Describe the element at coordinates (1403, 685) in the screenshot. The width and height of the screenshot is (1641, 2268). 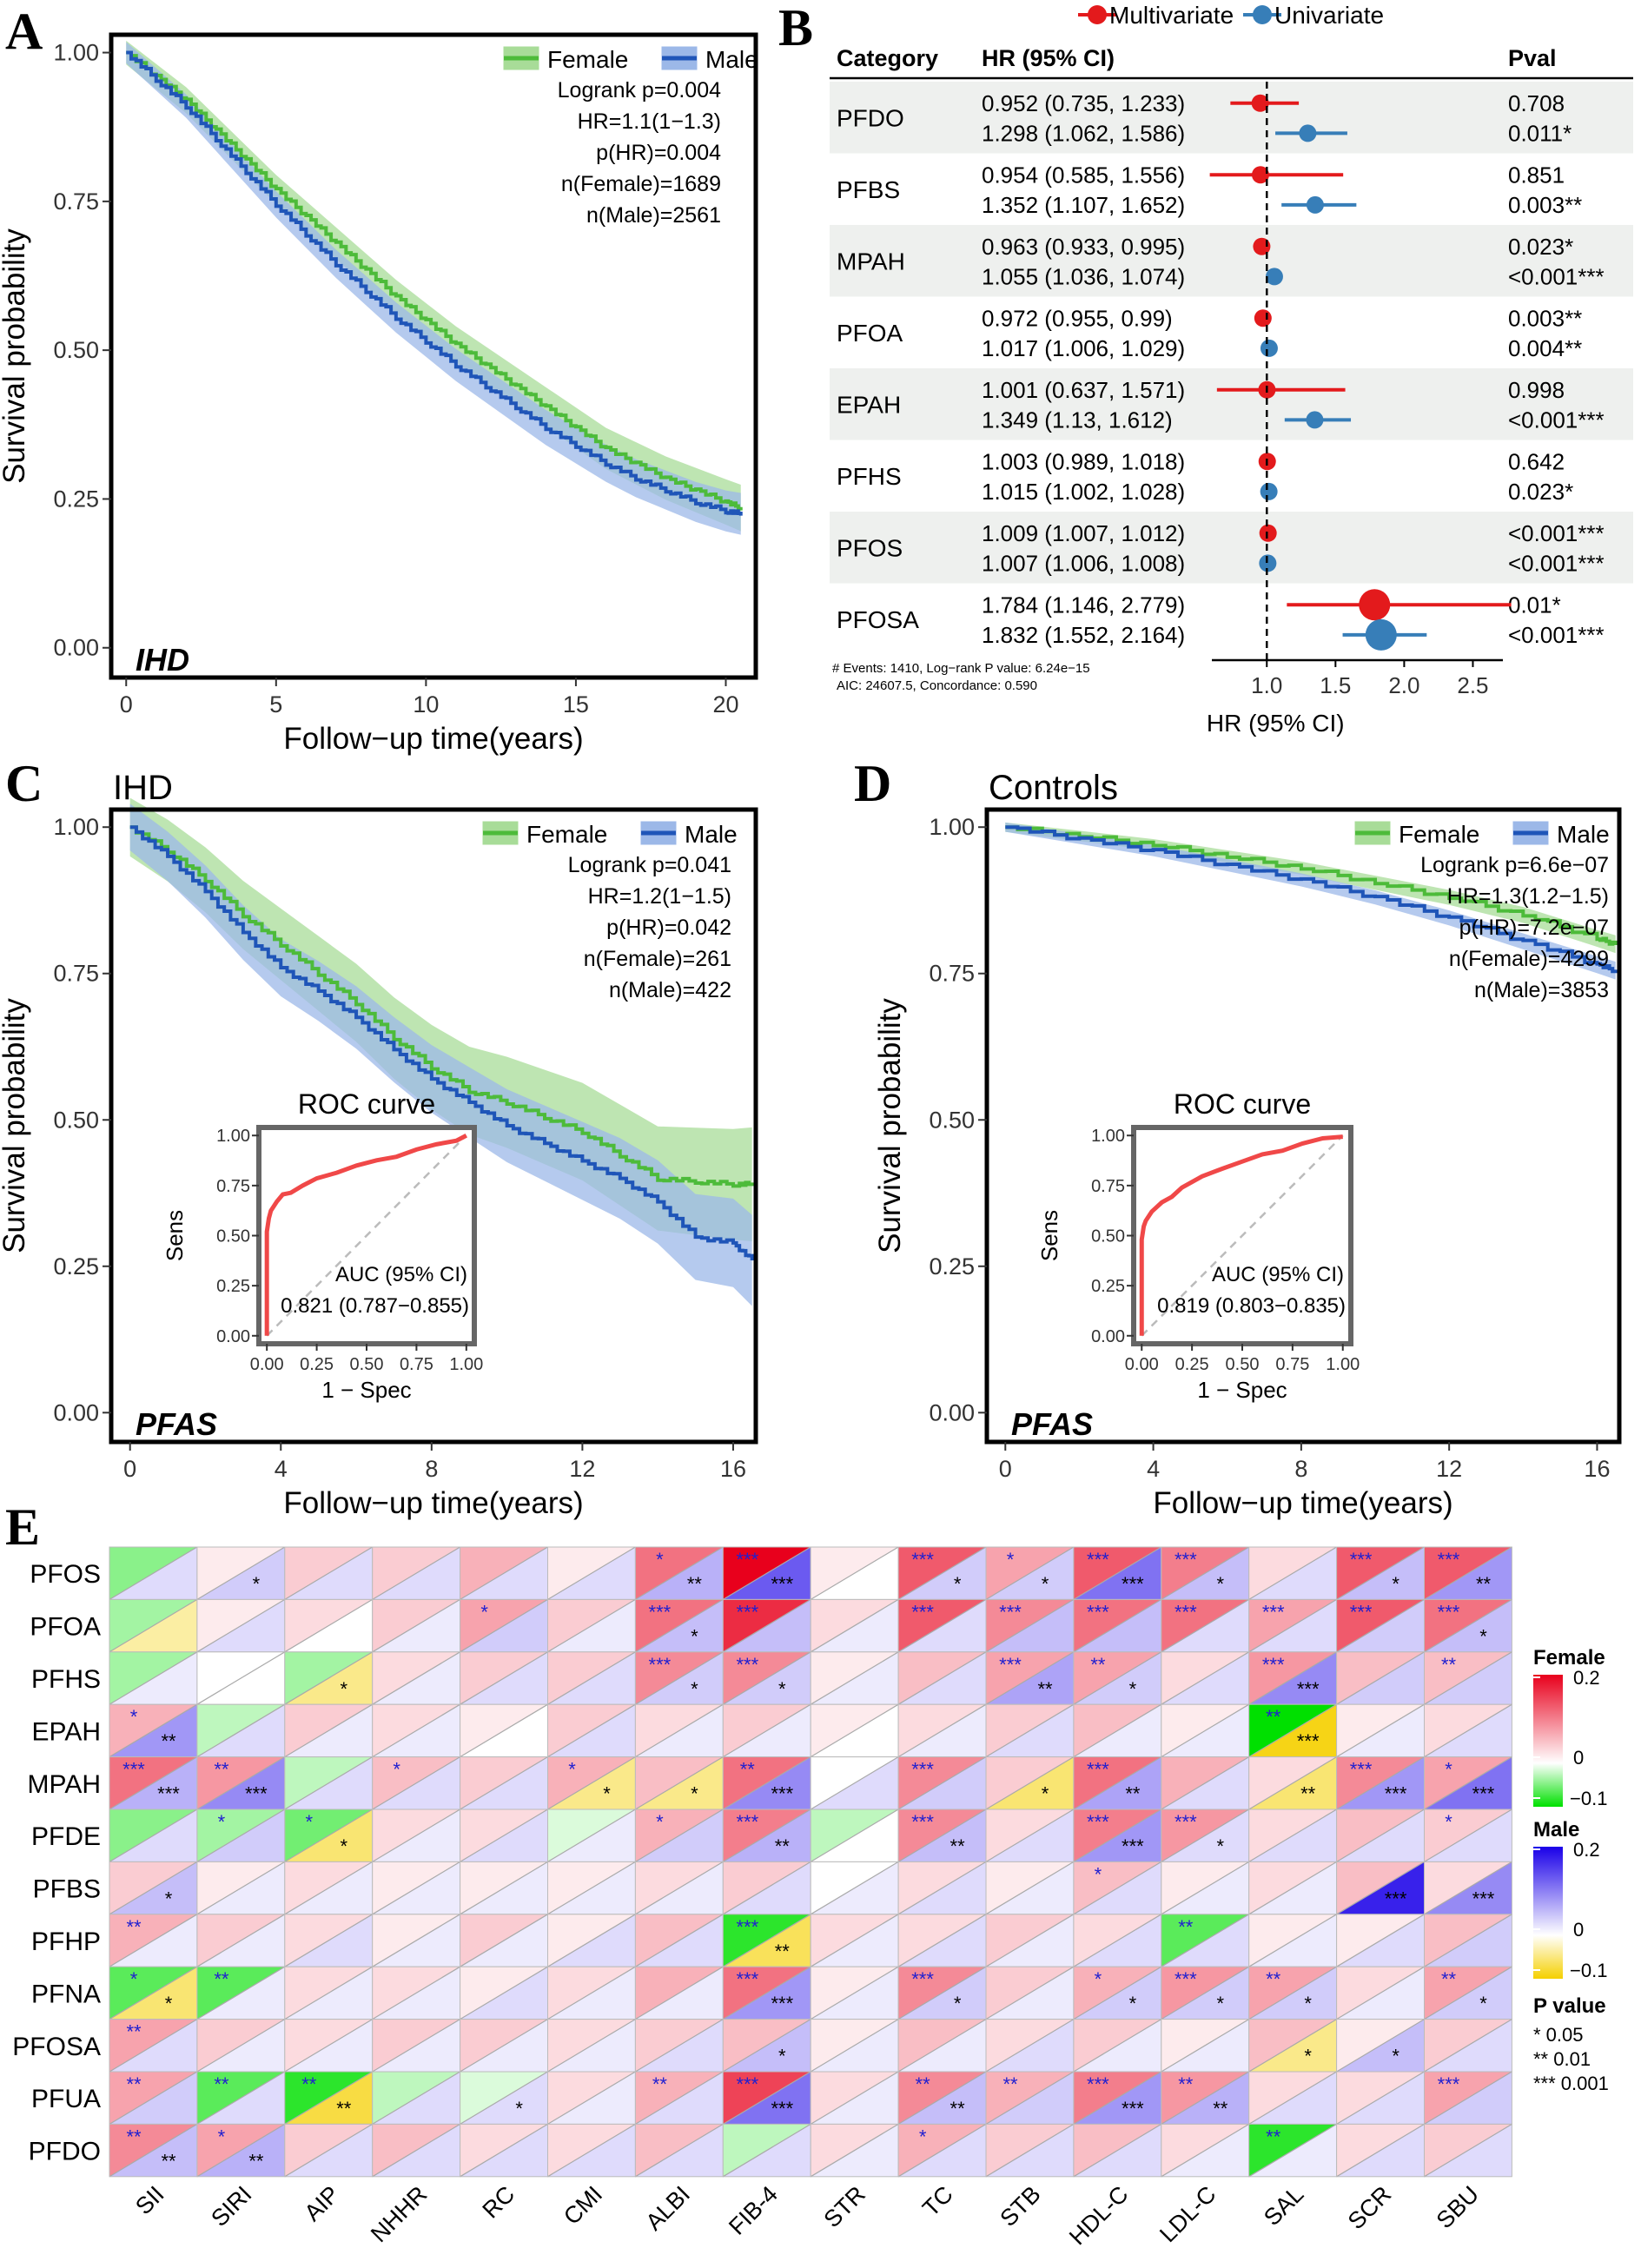
I see `forest-x-tick-label: 2.0` at that location.